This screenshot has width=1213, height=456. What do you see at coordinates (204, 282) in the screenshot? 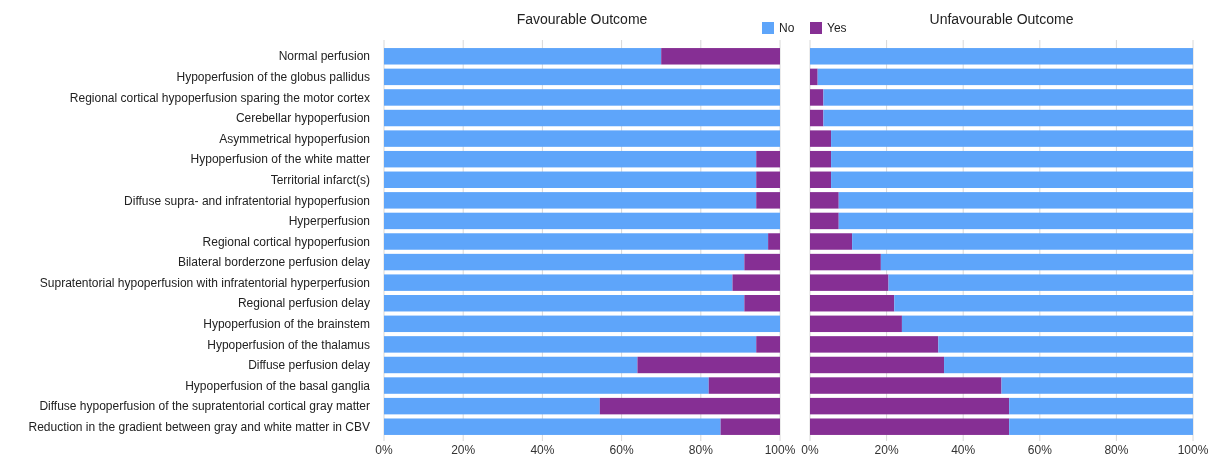
I see `y-tick-label: Supratentorial hypoperfusion with infratentorial hyperperfusion` at bounding box center [204, 282].